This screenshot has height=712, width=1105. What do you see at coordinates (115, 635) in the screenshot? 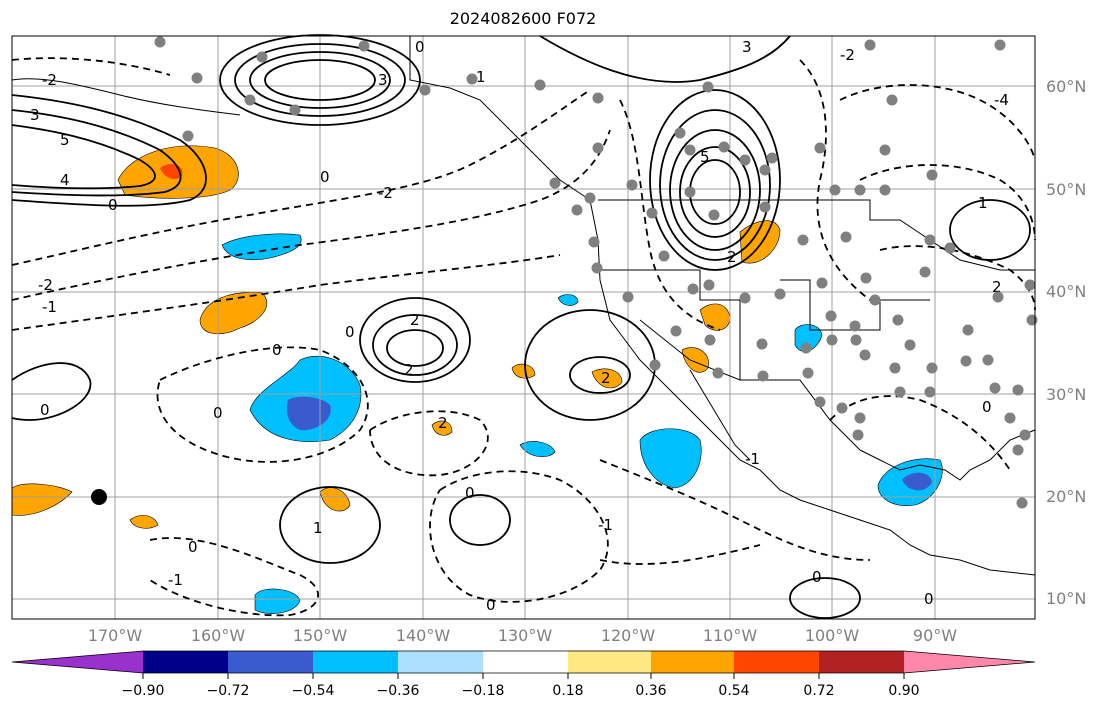
I see `lon-label: 170°W` at bounding box center [115, 635].